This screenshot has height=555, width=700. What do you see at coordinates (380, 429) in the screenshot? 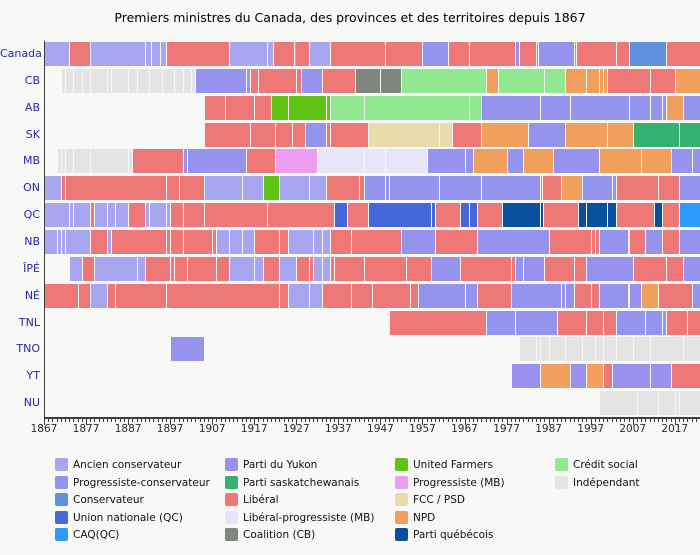
I see `axis-tick-label: 1947` at bounding box center [380, 429].